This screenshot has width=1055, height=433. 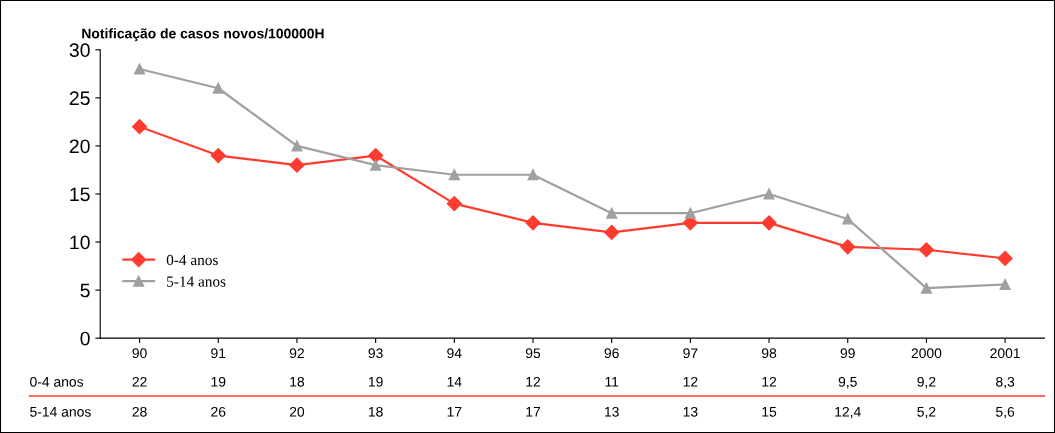 What do you see at coordinates (139, 381) in the screenshot?
I see `data-label: 22` at bounding box center [139, 381].